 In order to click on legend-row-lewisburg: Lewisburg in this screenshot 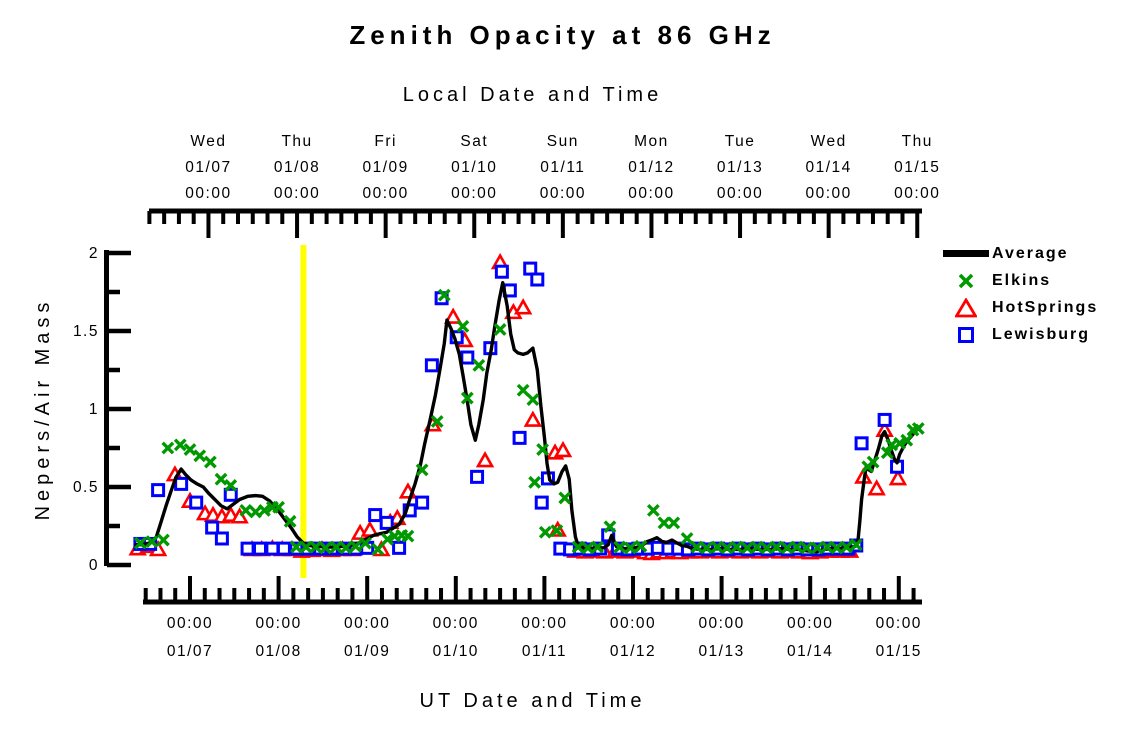, I will do `click(1032, 334)`.